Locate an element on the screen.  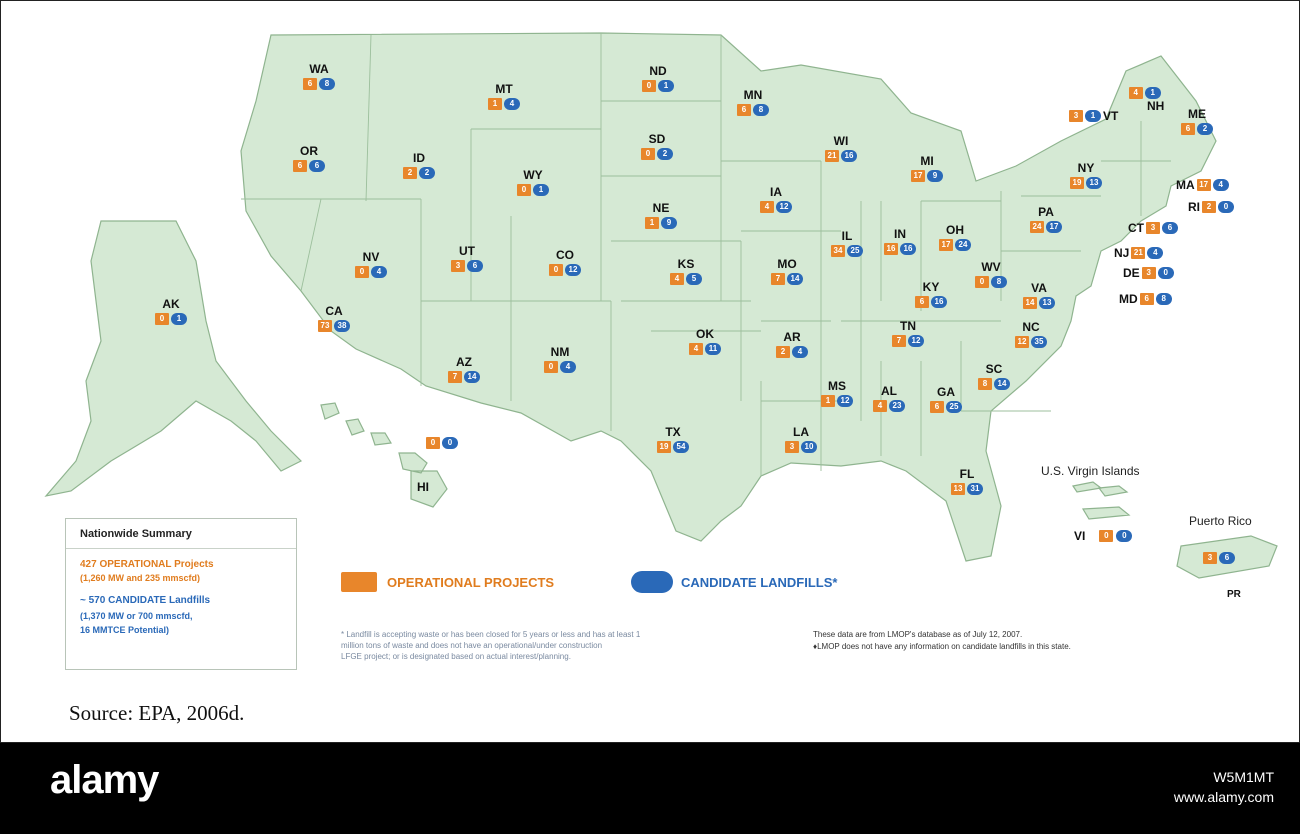
summary-title: Nationwide Summary is located at coordinates (181, 534).